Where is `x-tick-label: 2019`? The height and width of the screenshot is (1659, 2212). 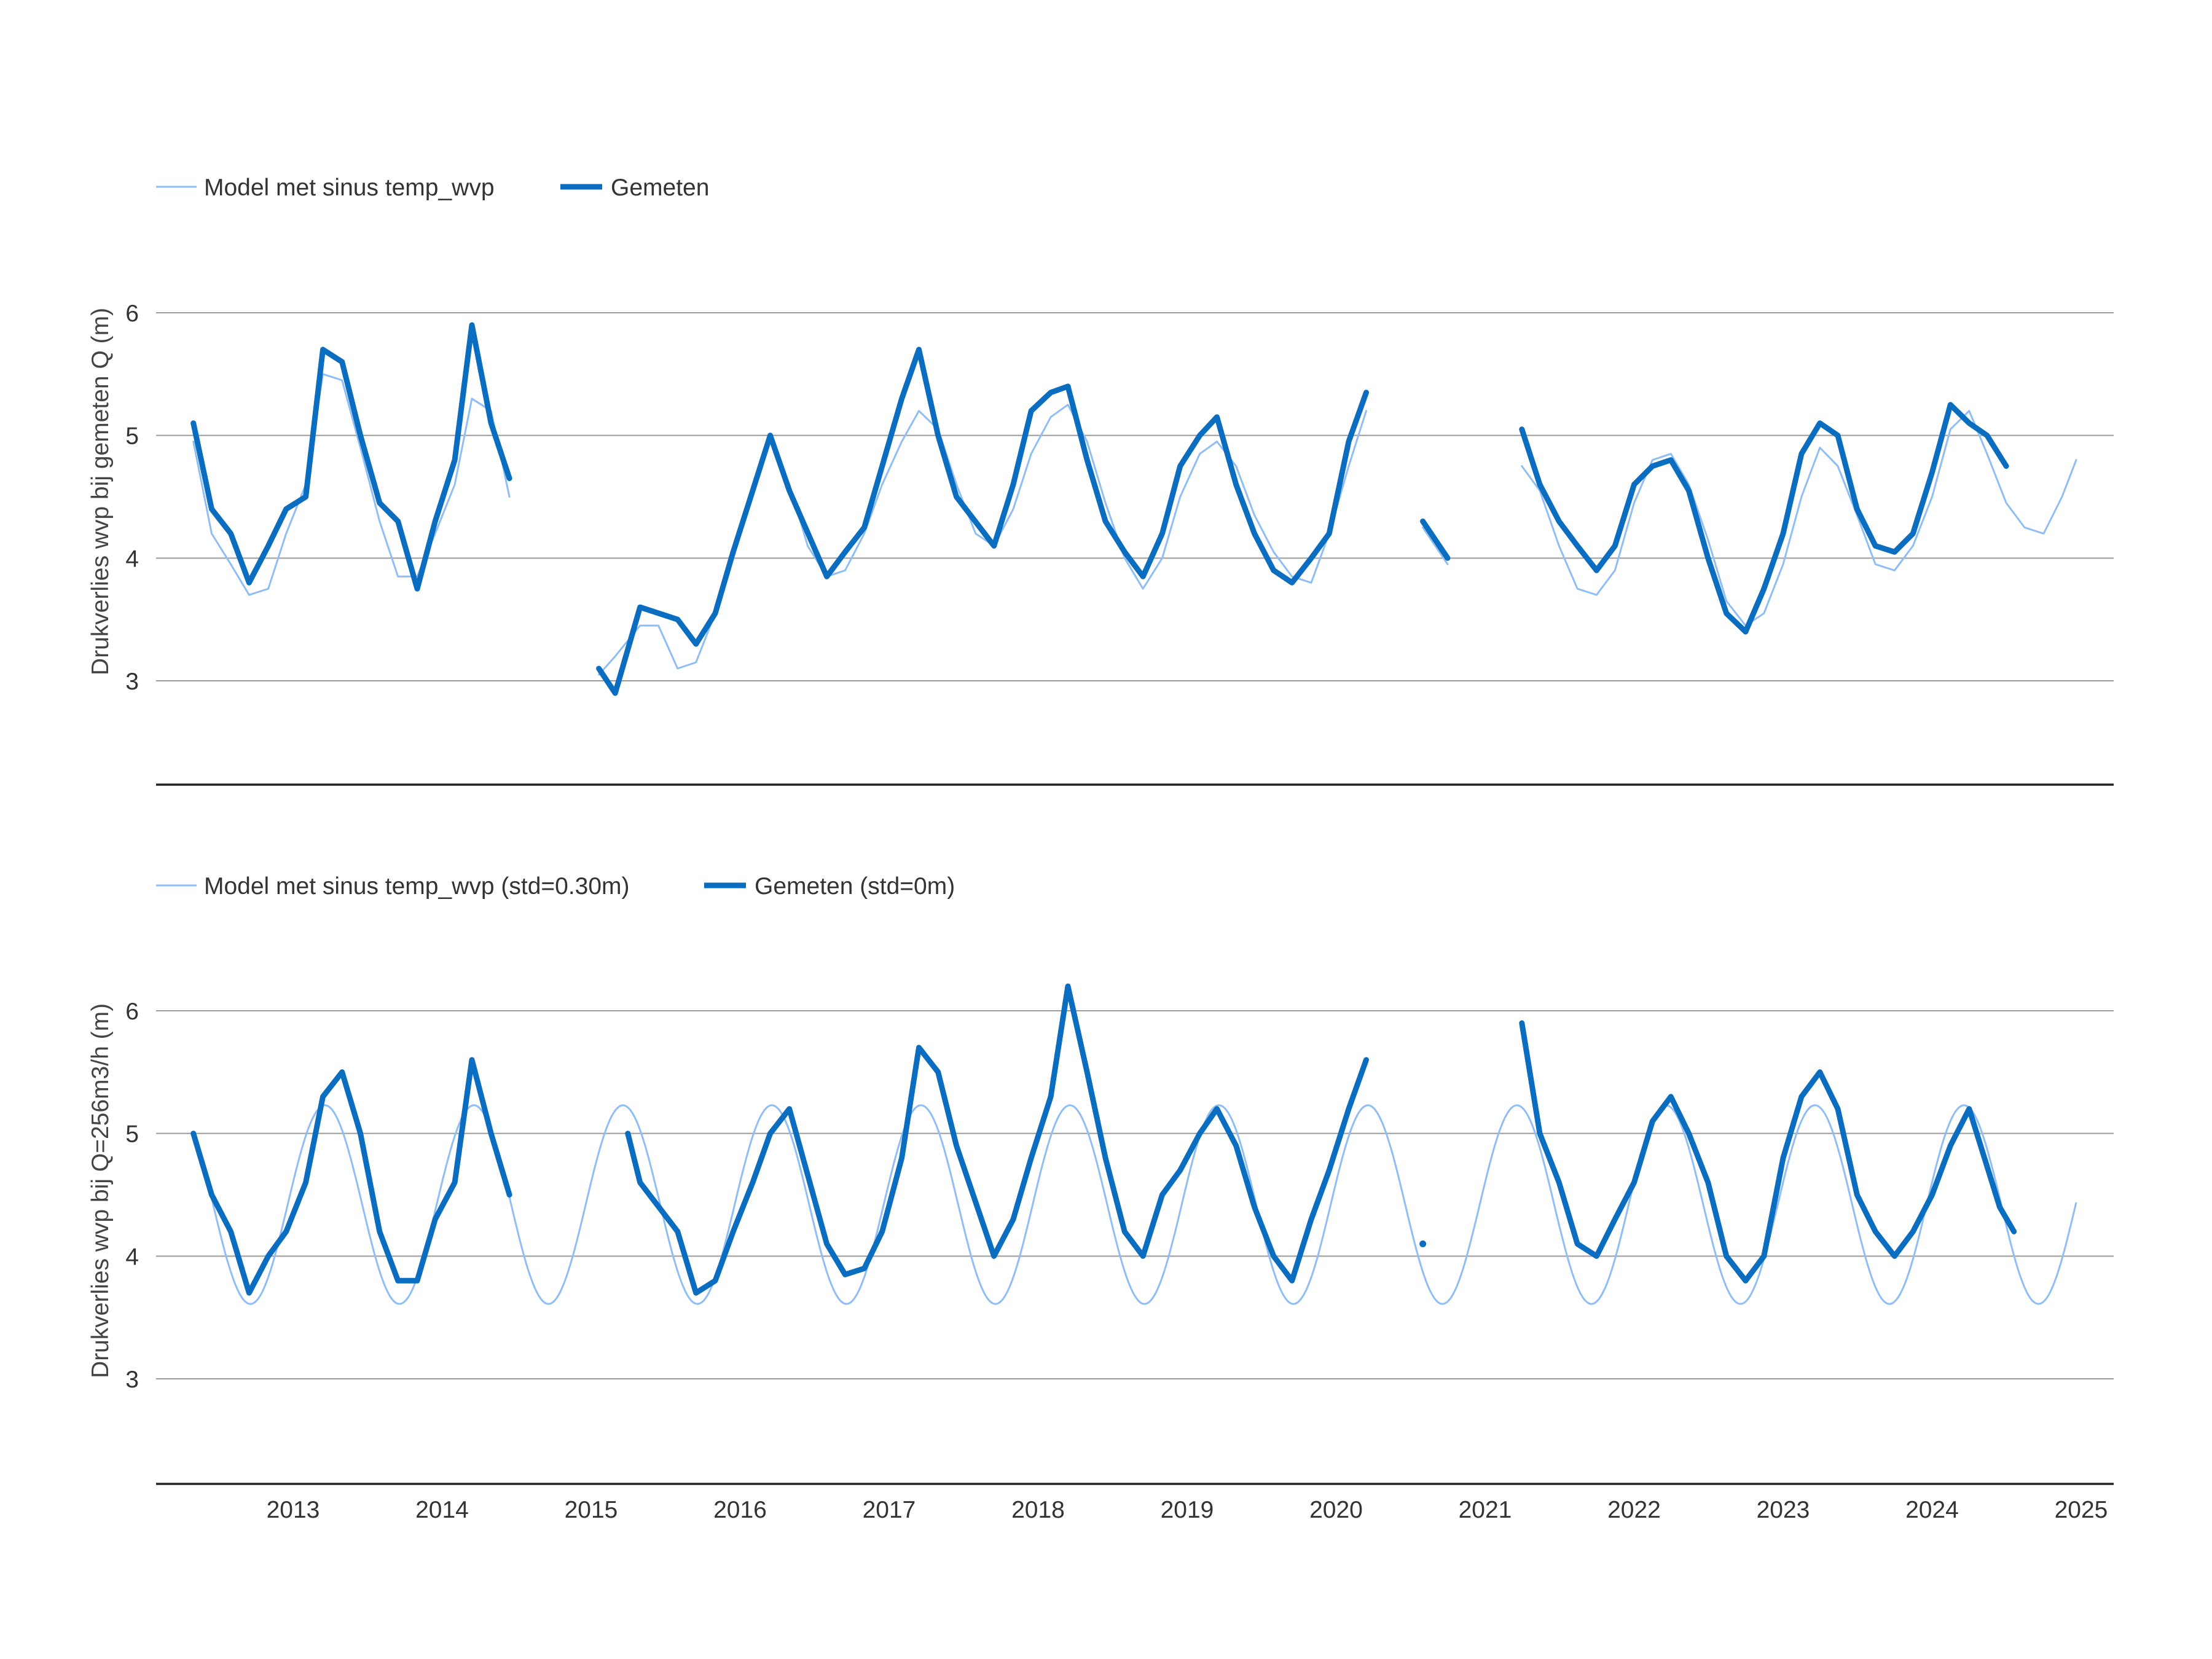 x-tick-label: 2019 is located at coordinates (1187, 1510).